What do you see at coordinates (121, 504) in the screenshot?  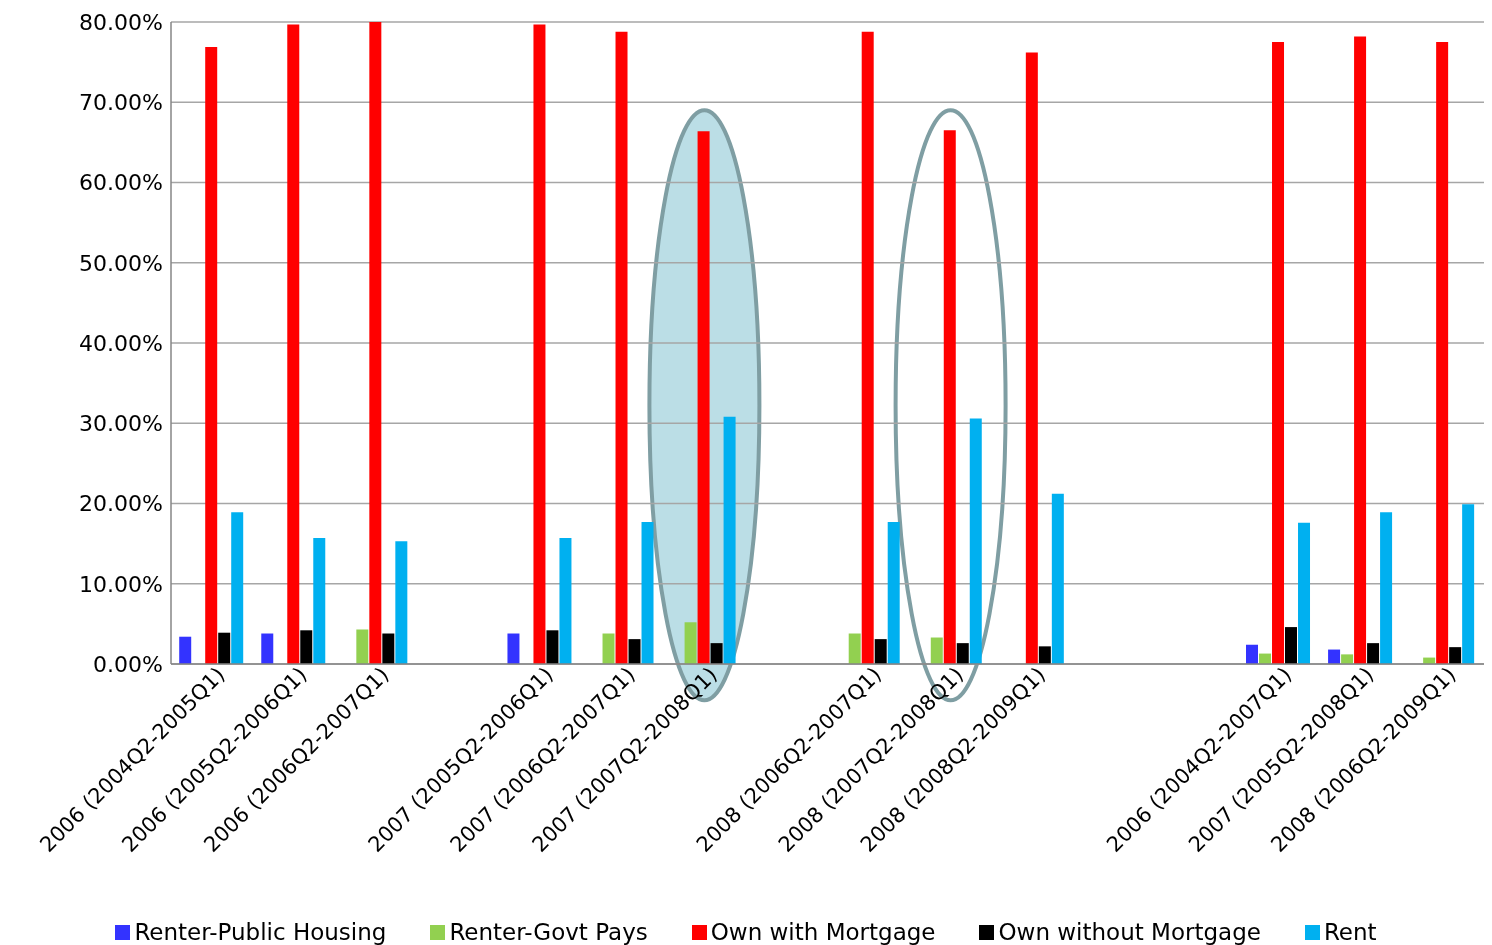 I see `y-tick-label: 20.00%` at bounding box center [121, 504].